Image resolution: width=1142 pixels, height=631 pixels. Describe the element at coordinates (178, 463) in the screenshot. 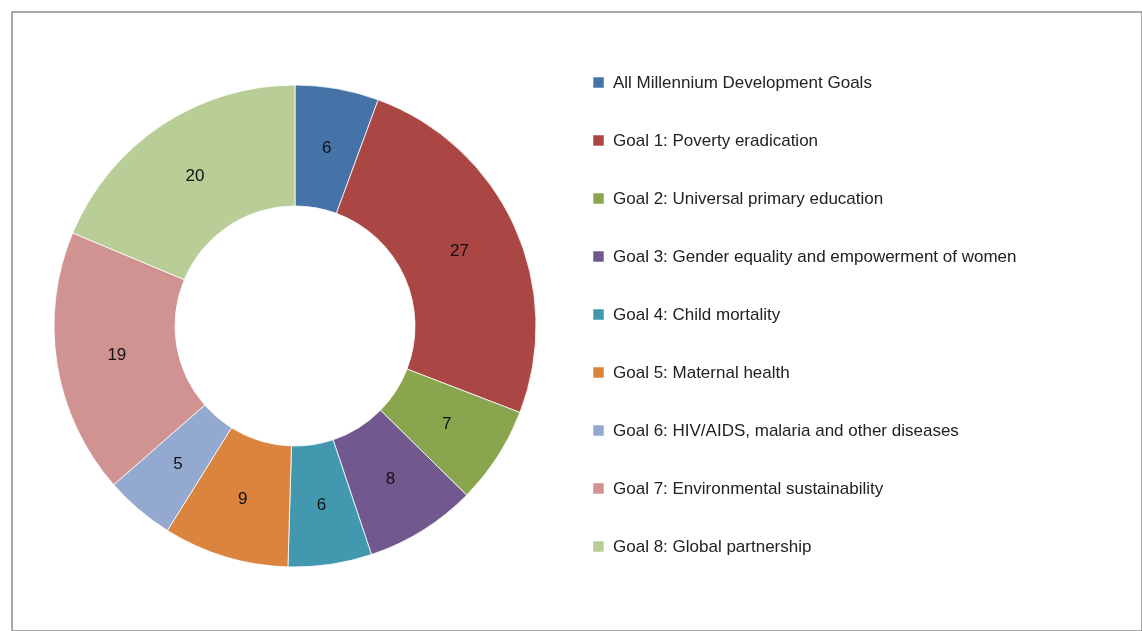

I see `data-label: 5` at that location.